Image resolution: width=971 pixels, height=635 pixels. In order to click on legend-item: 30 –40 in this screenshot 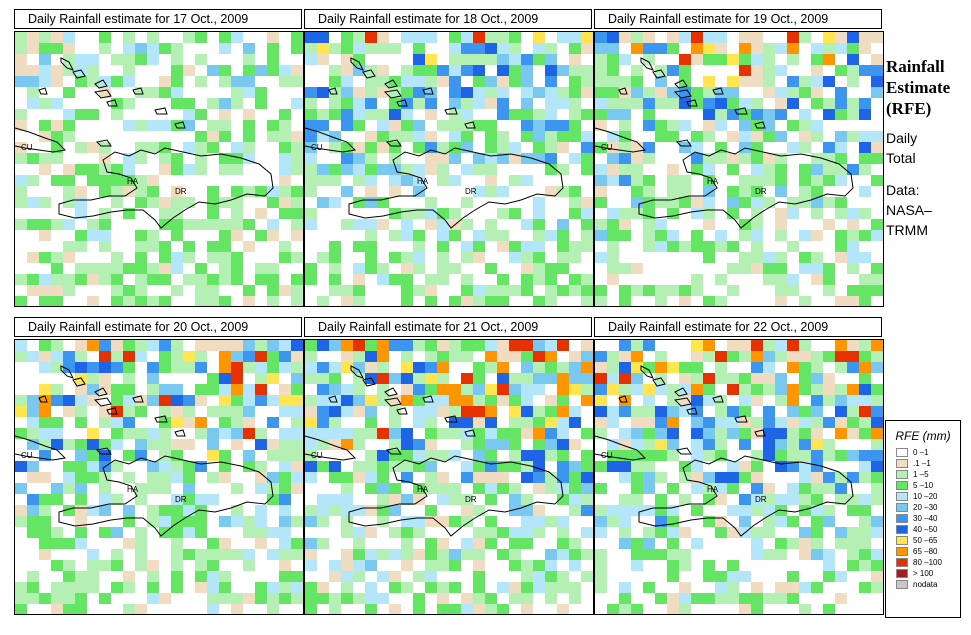, I will do `click(928, 518)`.